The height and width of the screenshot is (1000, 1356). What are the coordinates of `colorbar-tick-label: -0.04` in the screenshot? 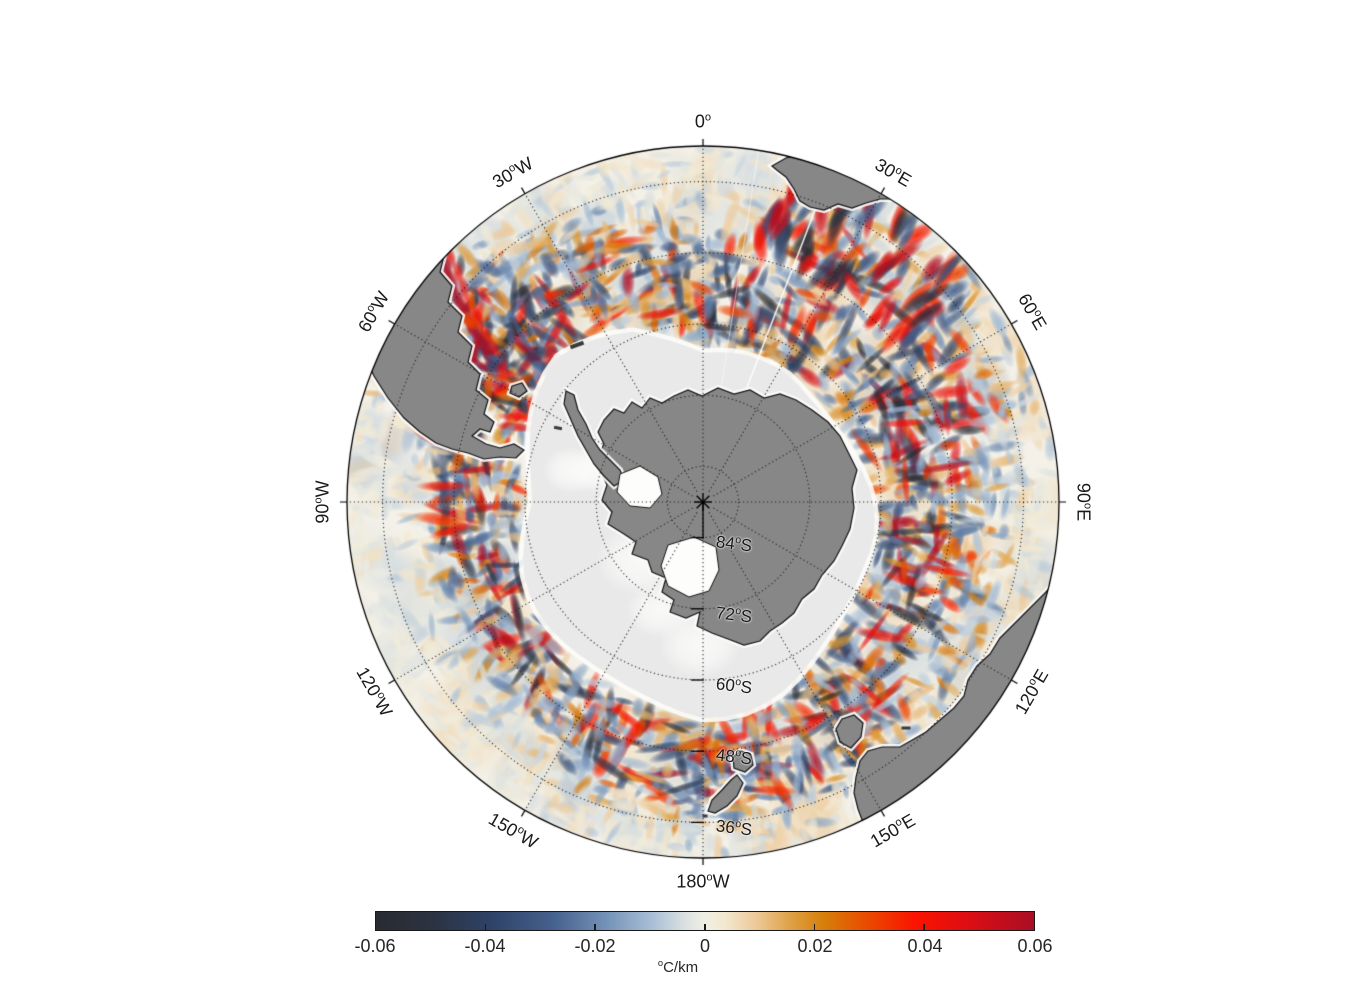 It's located at (485, 946).